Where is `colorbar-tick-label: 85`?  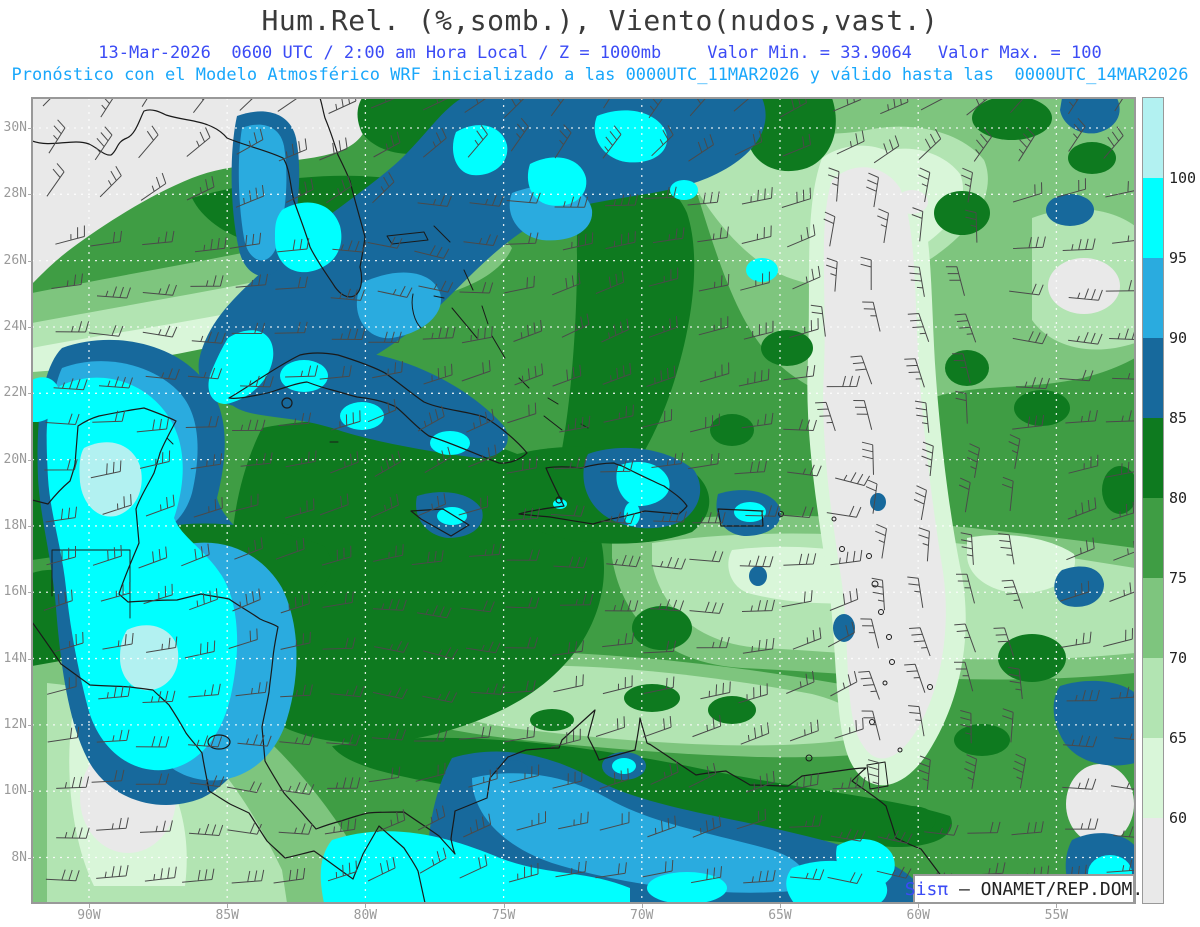 colorbar-tick-label: 85 is located at coordinates (1178, 418).